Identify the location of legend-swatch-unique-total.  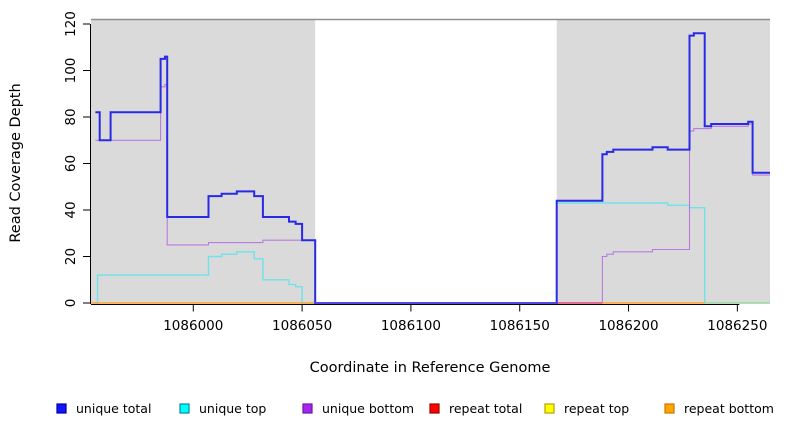
(61, 408).